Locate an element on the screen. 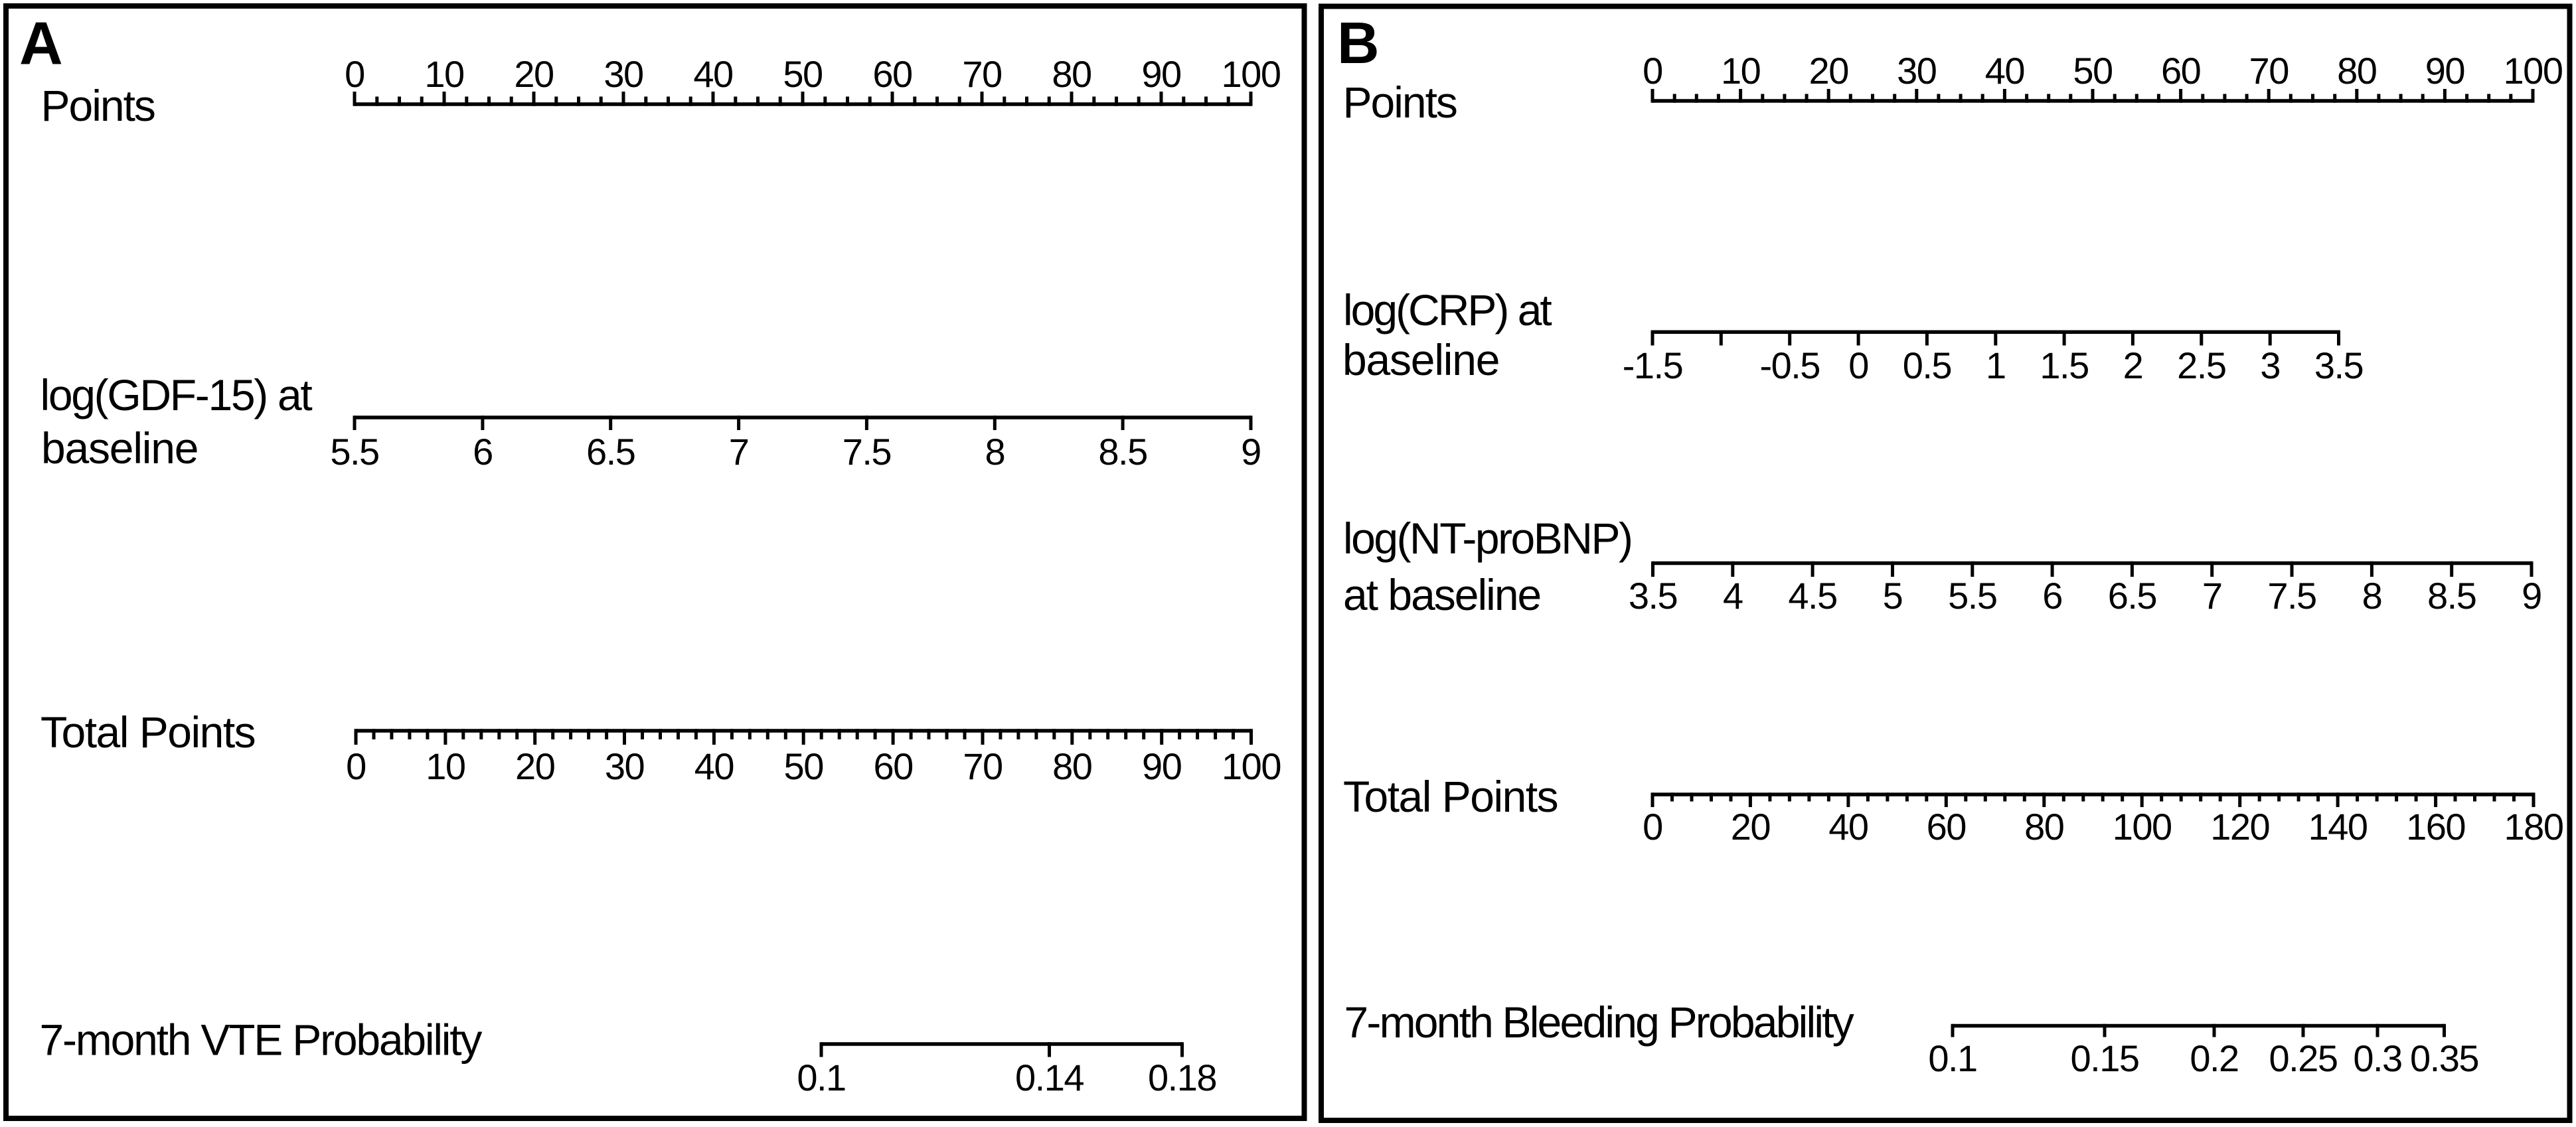 The width and height of the screenshot is (2576, 1127). svg-text: 2.5 is located at coordinates (2201, 365).